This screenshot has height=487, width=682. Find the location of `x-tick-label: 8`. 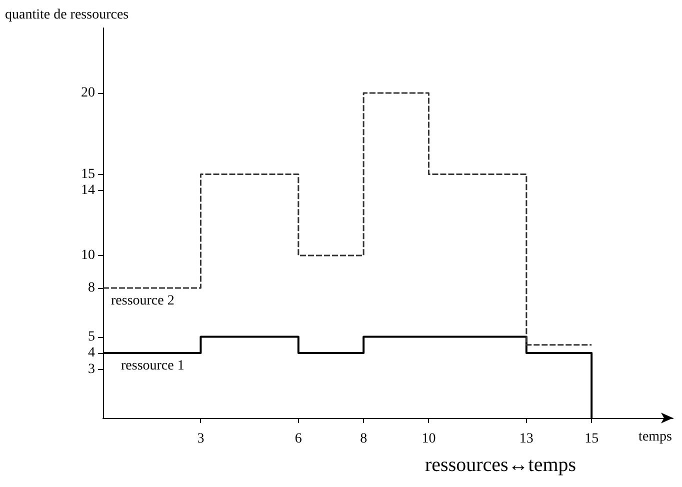

x-tick-label: 8 is located at coordinates (364, 439).